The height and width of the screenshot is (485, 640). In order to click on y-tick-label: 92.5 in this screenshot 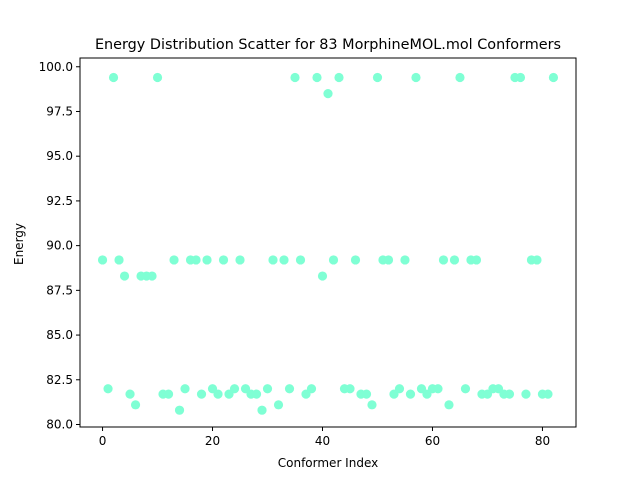, I will do `click(59, 201)`.